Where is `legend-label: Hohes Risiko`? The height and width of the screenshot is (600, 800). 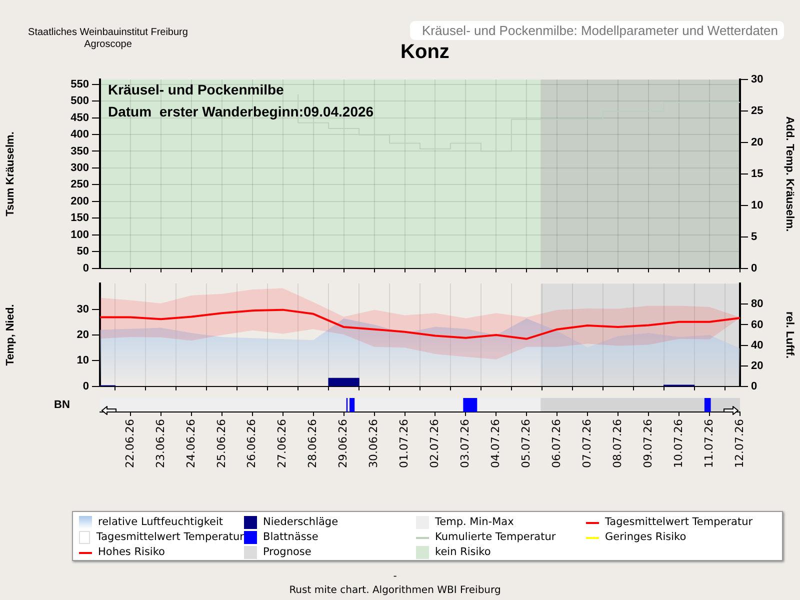 legend-label: Hohes Risiko is located at coordinates (131, 552).